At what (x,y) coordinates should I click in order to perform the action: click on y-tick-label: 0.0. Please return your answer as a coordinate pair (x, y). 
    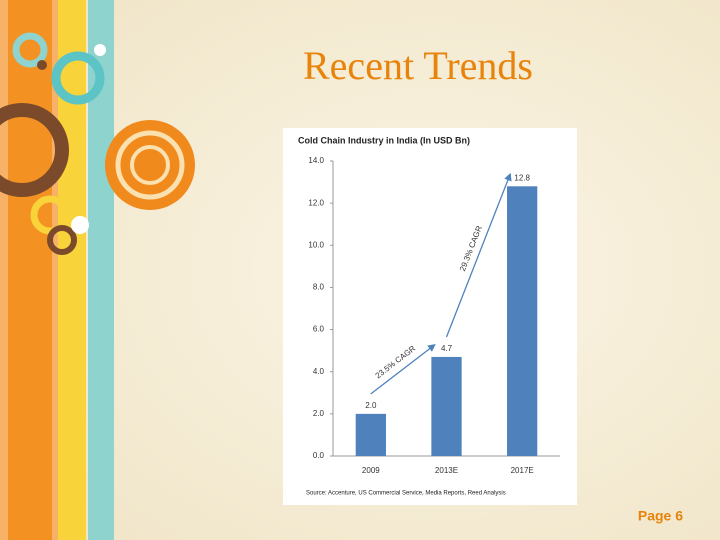
    Looking at the image, I should click on (319, 455).